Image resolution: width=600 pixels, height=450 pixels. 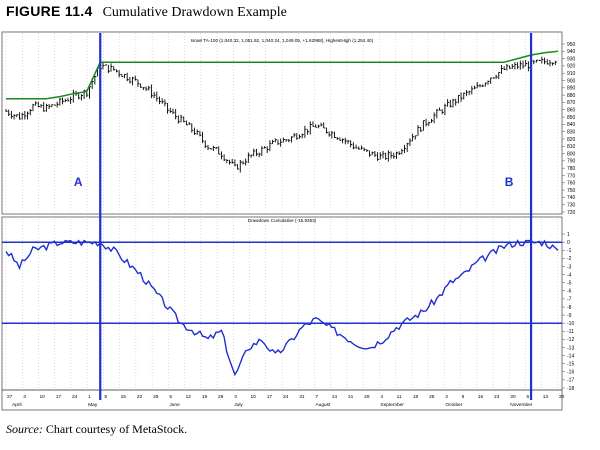 What do you see at coordinates (571, 74) in the screenshot?
I see `price-tick-label: 910` at bounding box center [571, 74].